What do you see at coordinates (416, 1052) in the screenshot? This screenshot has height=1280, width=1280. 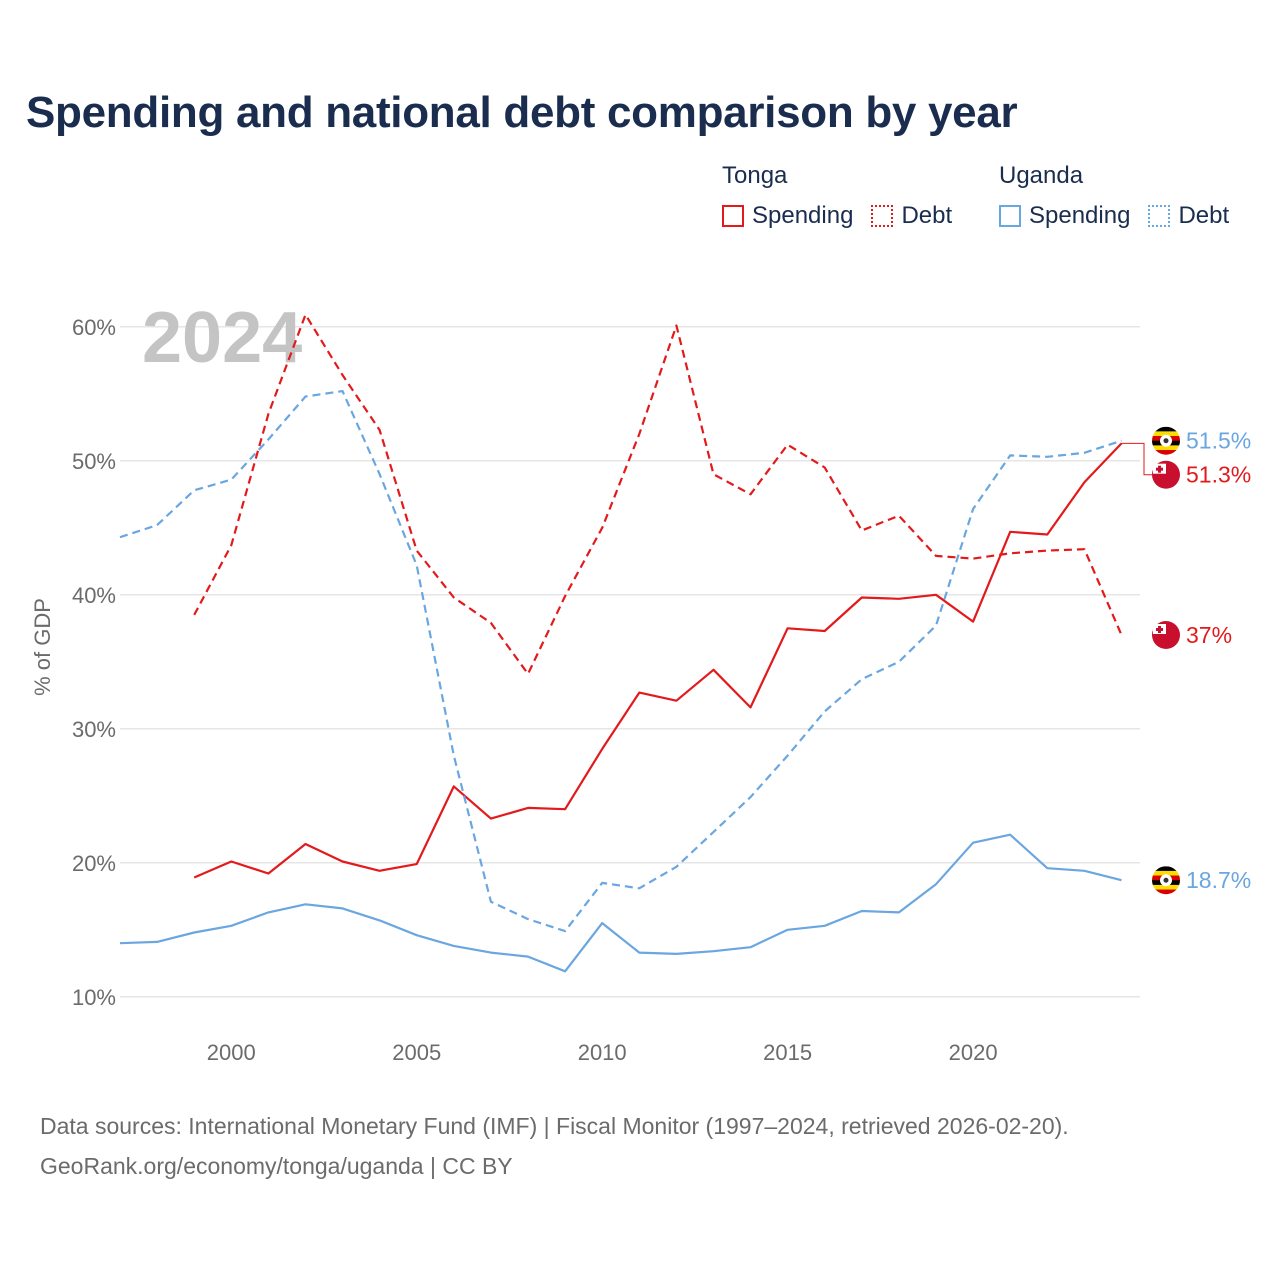 I see `x-tick-label: 2005` at bounding box center [416, 1052].